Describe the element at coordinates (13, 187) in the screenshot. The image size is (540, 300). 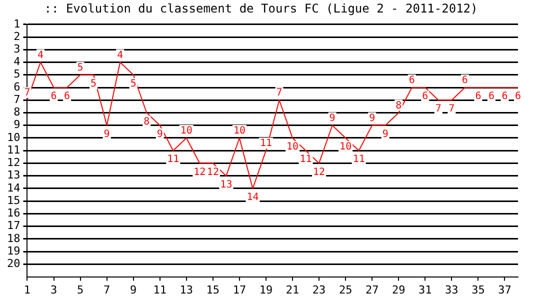
I see `y-tick-label: 14` at that location.